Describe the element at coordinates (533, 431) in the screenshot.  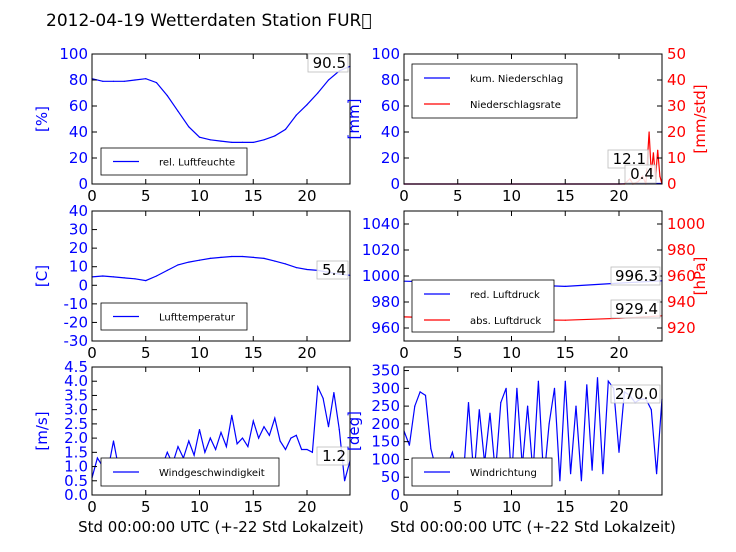
I see `wind_direction-plot-frame` at that location.